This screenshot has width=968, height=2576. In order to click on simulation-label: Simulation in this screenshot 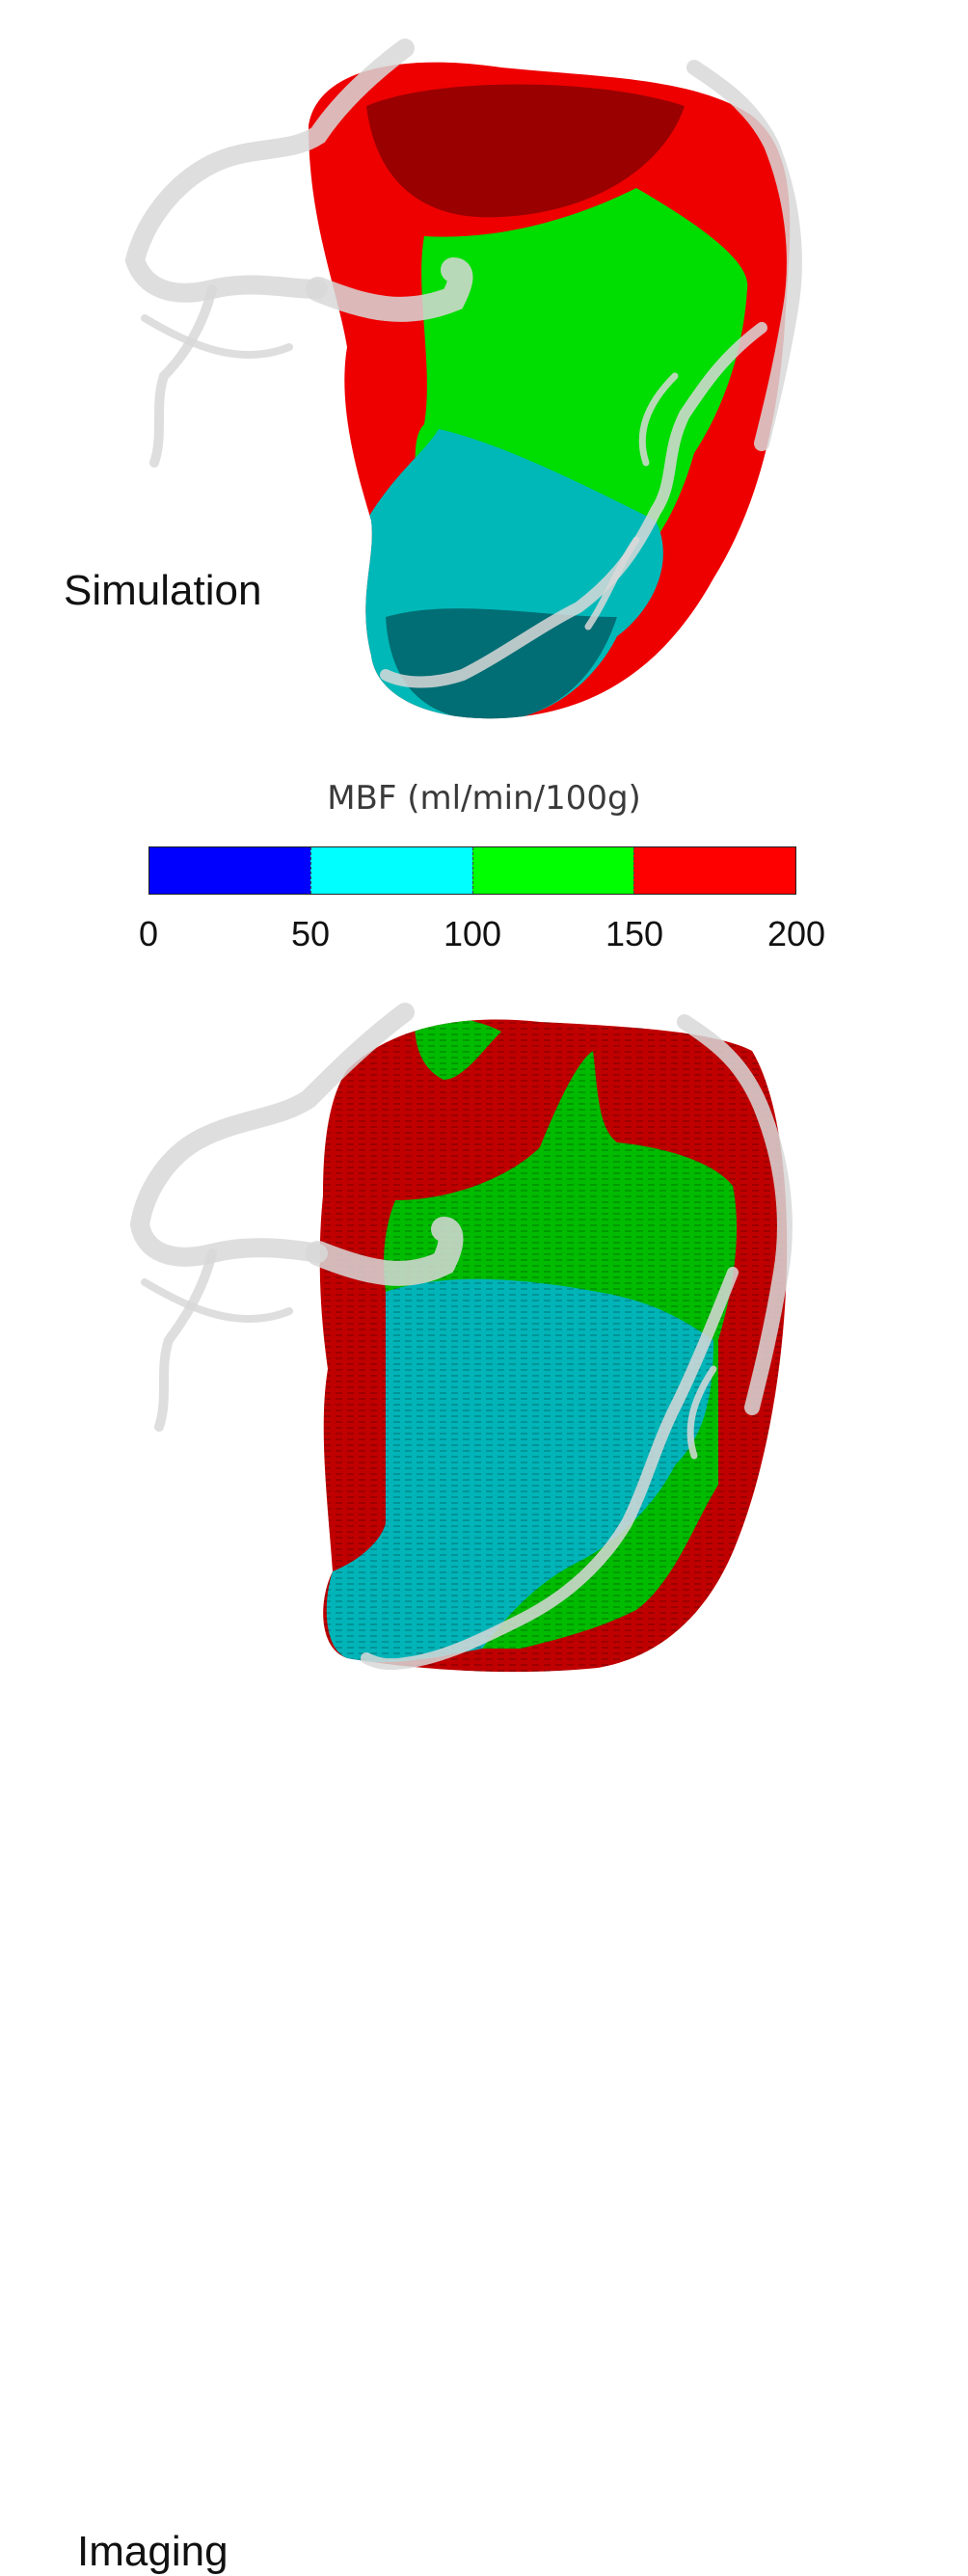, I will do `click(163, 591)`.